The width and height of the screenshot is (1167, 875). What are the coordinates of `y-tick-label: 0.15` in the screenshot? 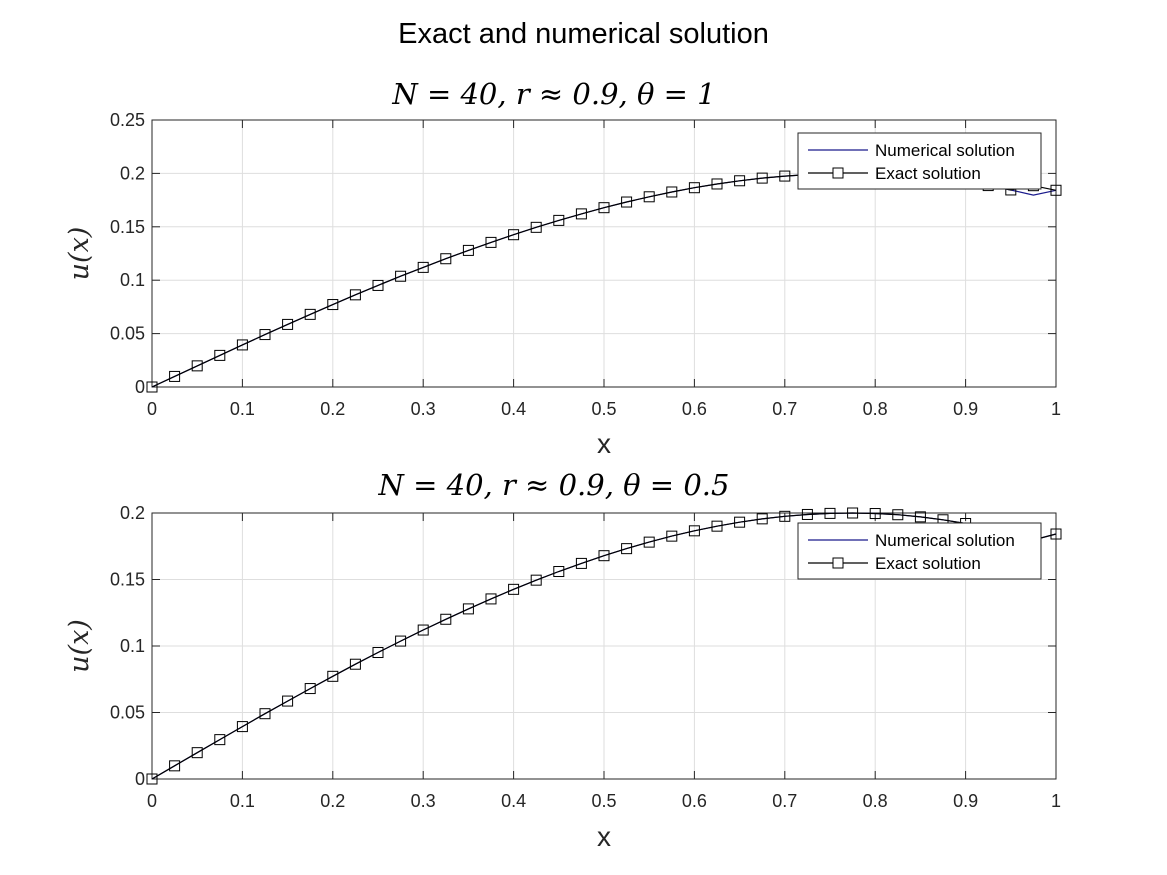 It's located at (127, 580).